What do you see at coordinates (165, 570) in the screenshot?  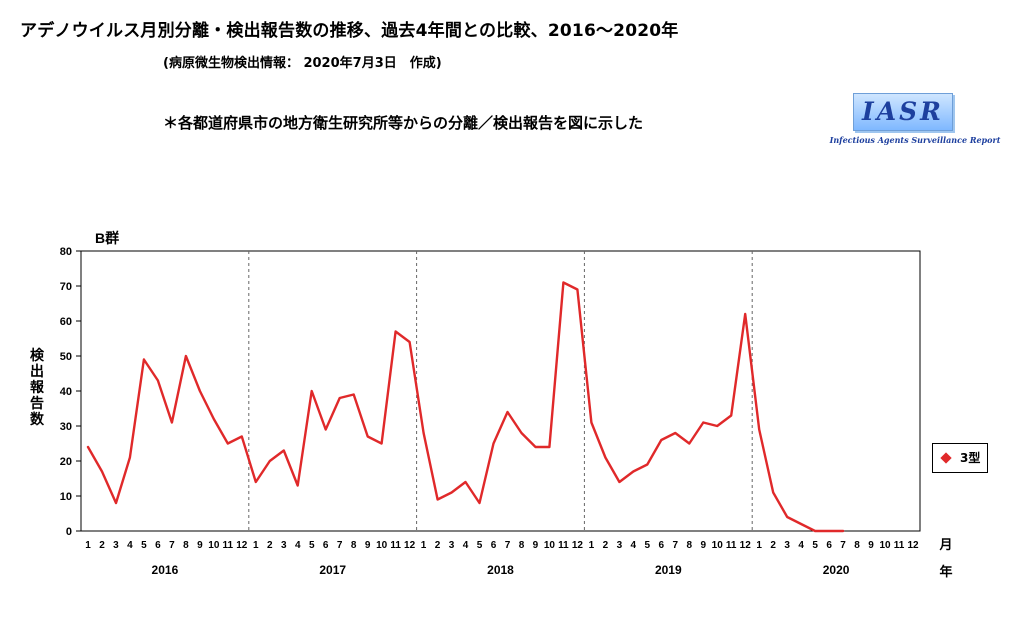 I see `x-tick-label-year: 2016` at bounding box center [165, 570].